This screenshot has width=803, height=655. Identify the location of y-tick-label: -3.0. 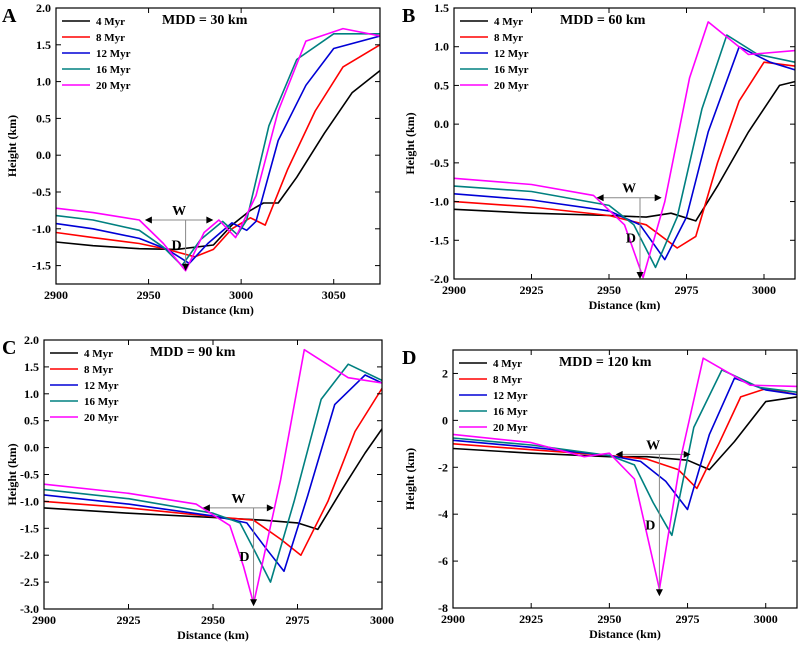
(29, 609).